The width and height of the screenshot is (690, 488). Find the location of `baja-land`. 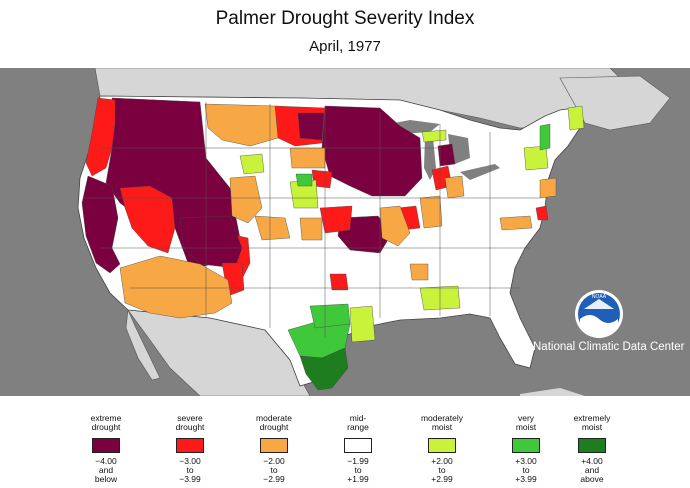

baja-land is located at coordinates (143, 344).